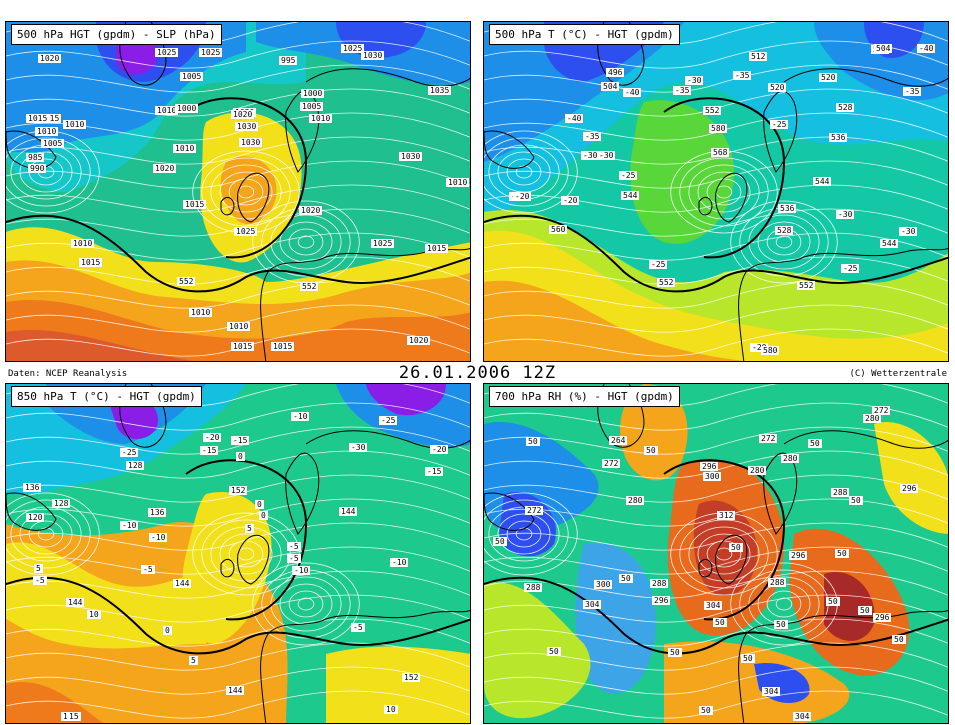  Describe the element at coordinates (713, 605) in the screenshot. I see `contour-label: 304` at that location.